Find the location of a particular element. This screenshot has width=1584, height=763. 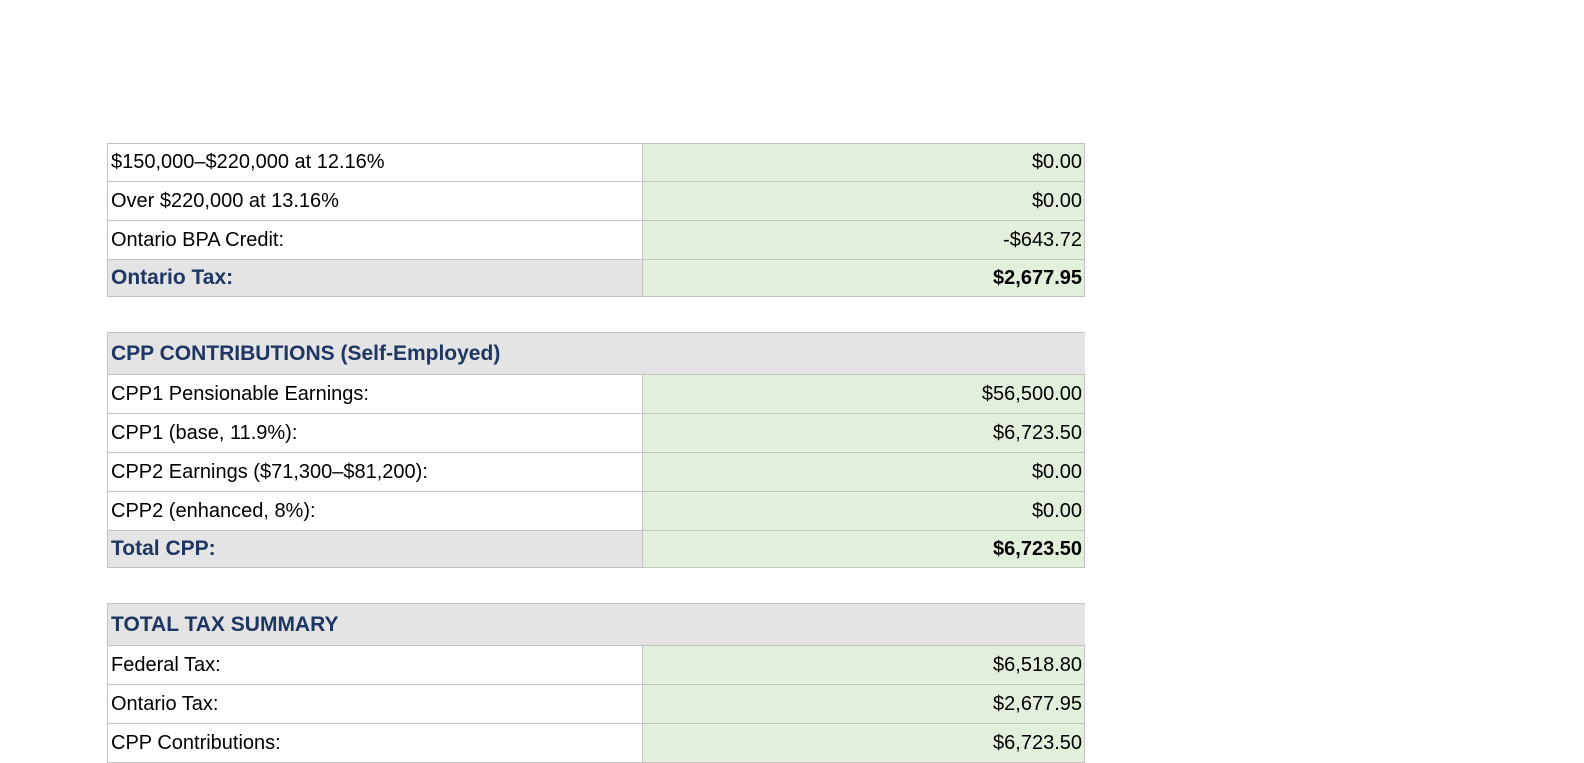

cpp-total-row: Total CPP: $6,723.50 is located at coordinates (596, 549).